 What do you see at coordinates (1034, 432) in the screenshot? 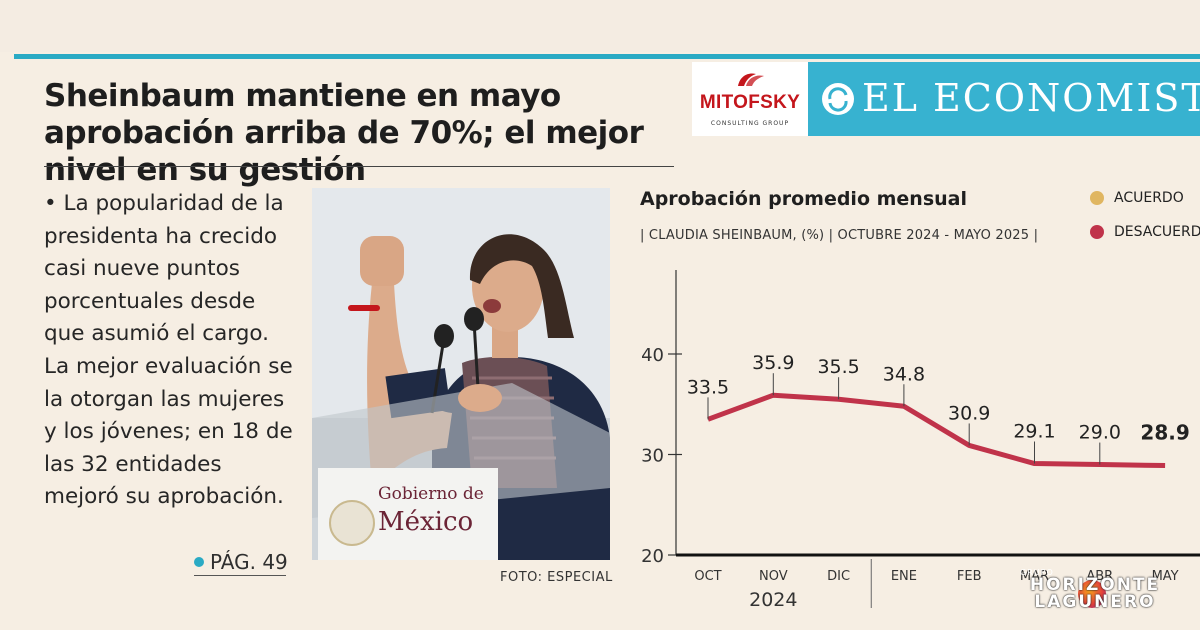
I see `data-label-desacuerdo-mar: 29.1` at bounding box center [1034, 432].